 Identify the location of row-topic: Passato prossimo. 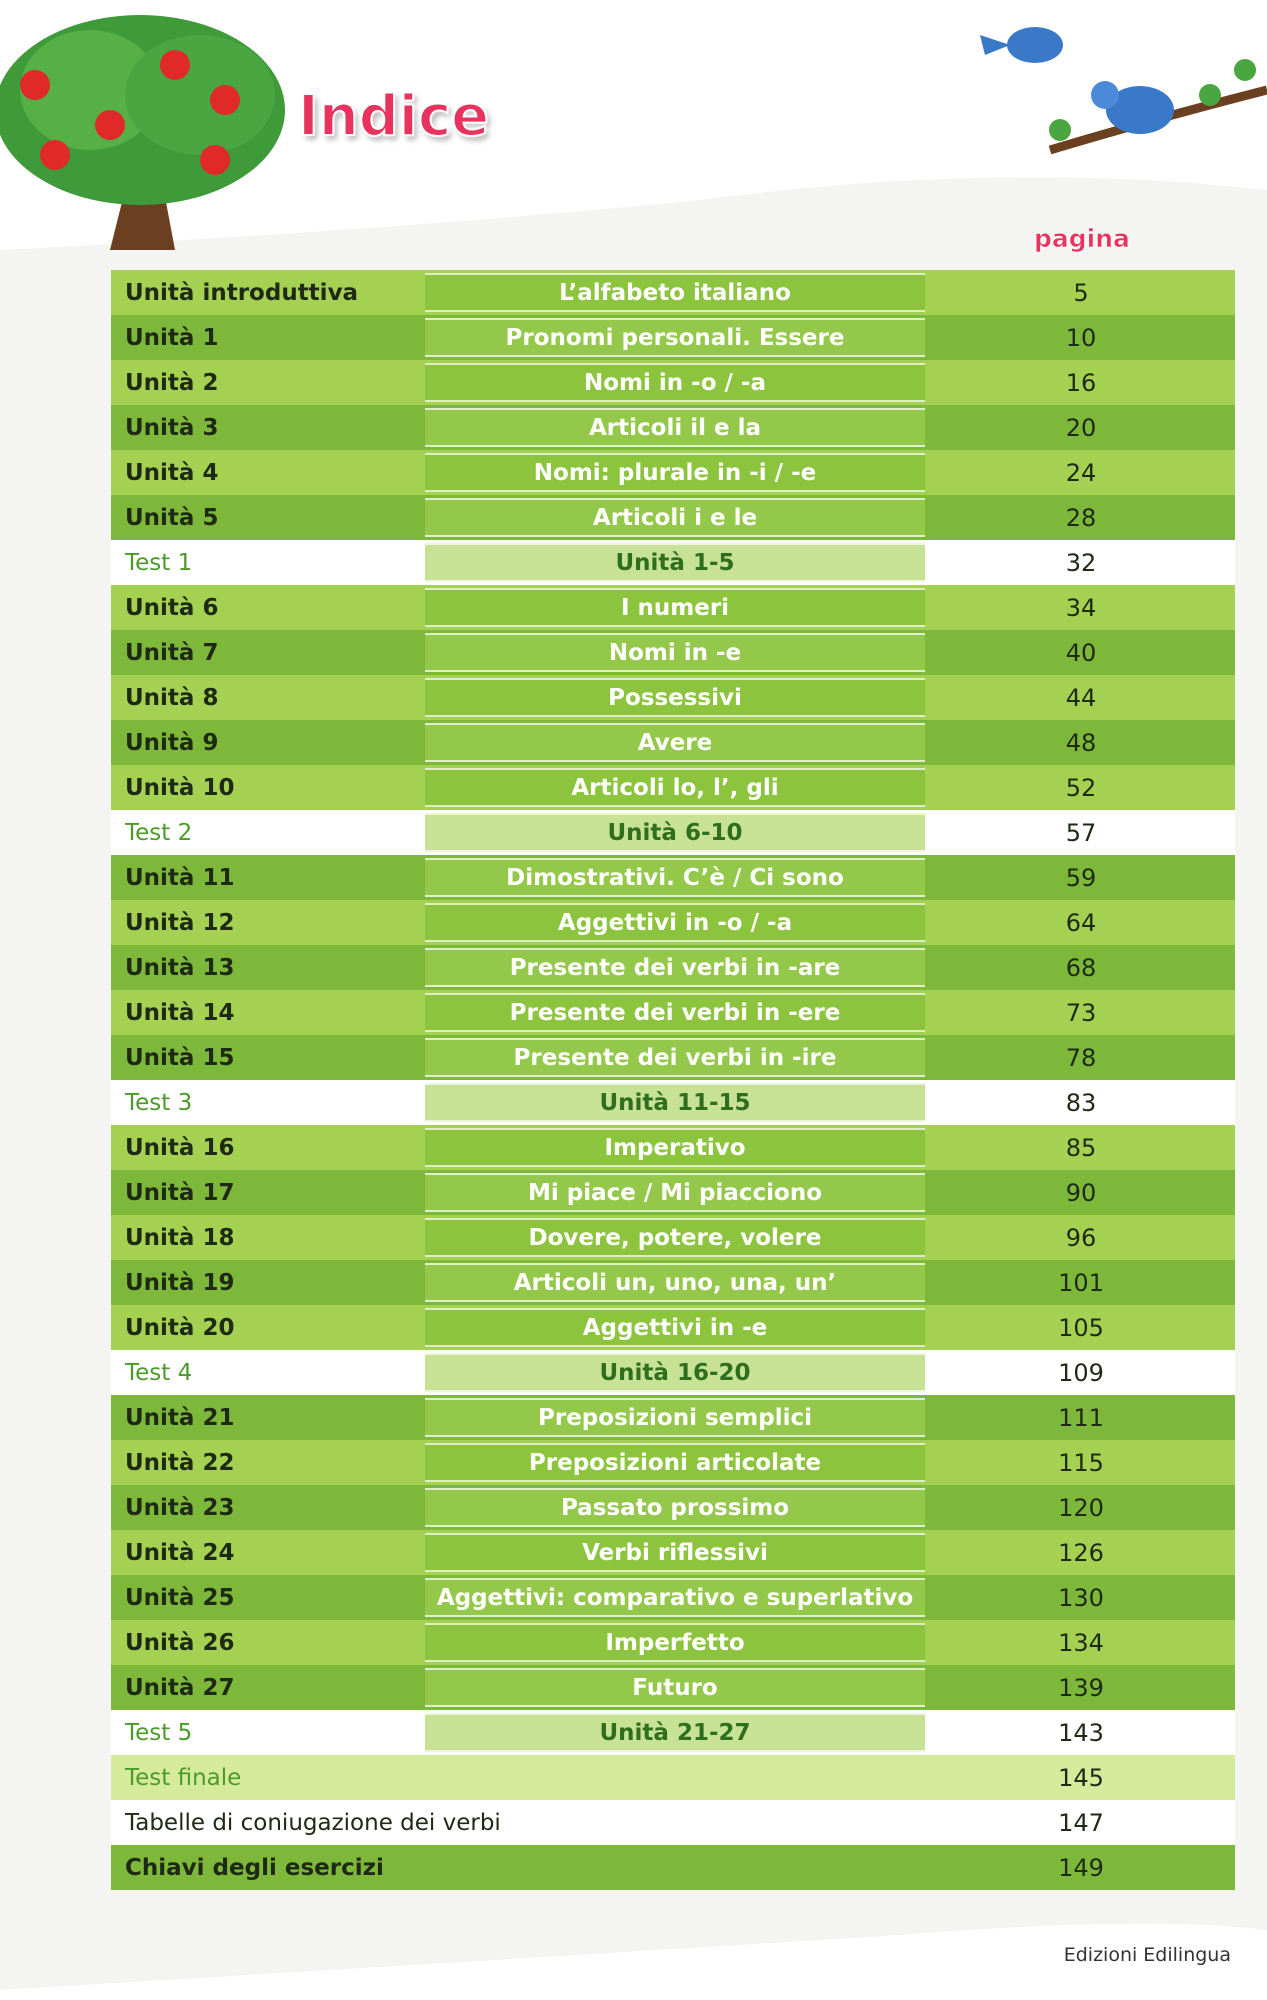
(675, 1507).